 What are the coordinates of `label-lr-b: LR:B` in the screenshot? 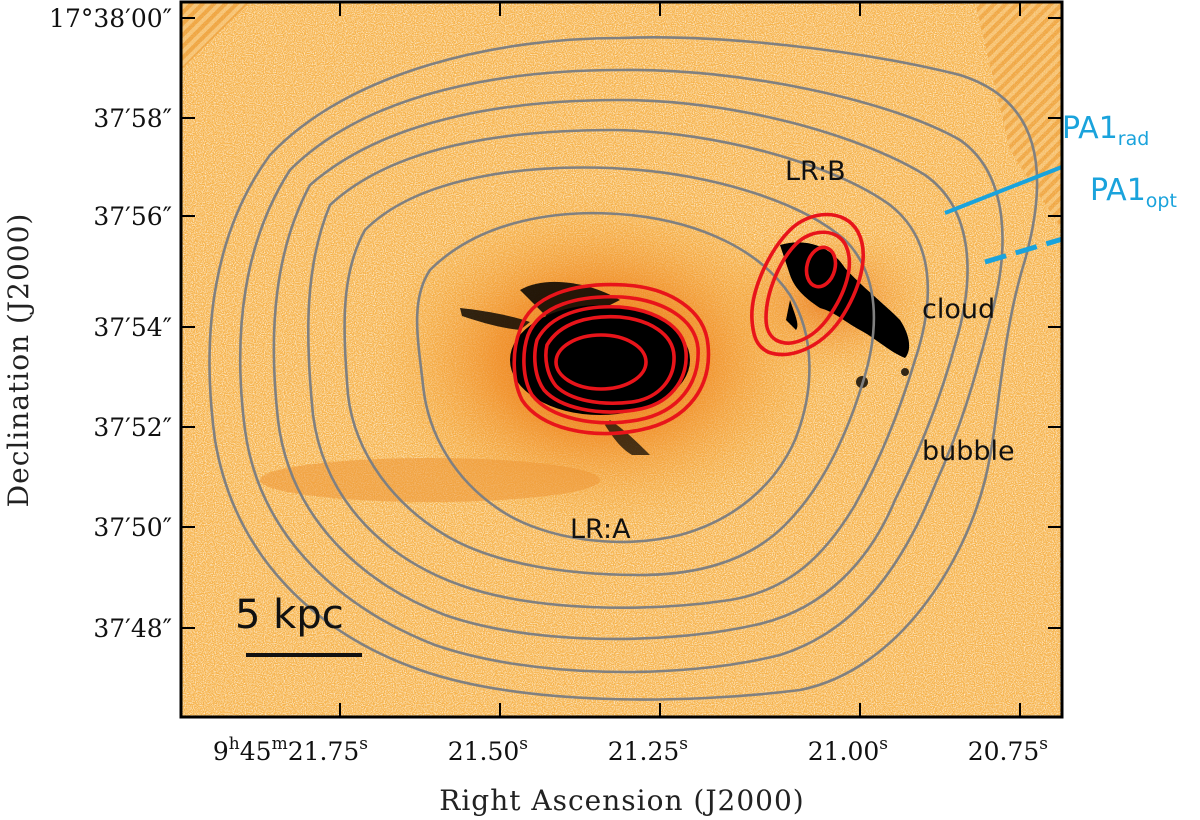 It's located at (815, 171).